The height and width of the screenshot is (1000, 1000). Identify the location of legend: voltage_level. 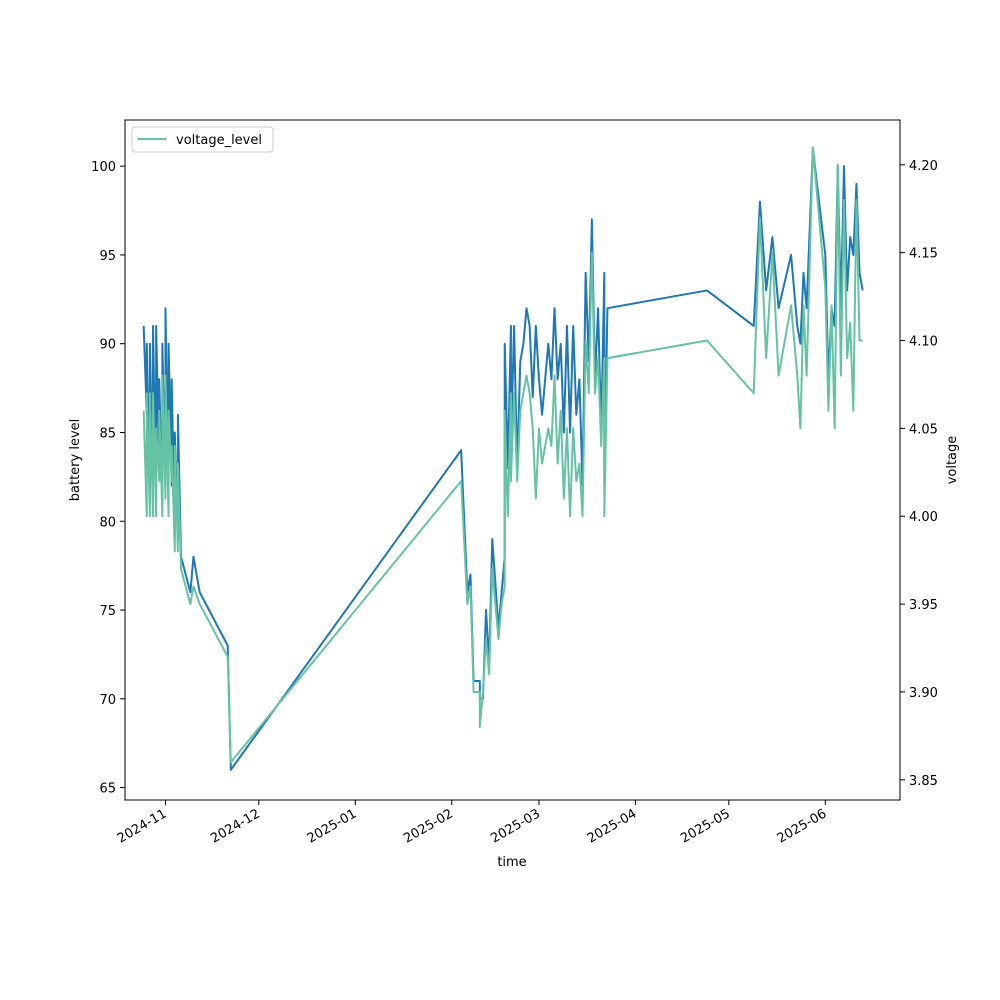
(202, 139).